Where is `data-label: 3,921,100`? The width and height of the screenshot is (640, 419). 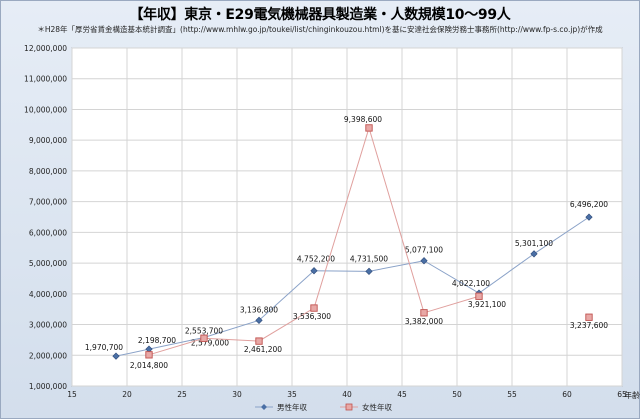
data-label: 3,921,100 is located at coordinates (487, 304).